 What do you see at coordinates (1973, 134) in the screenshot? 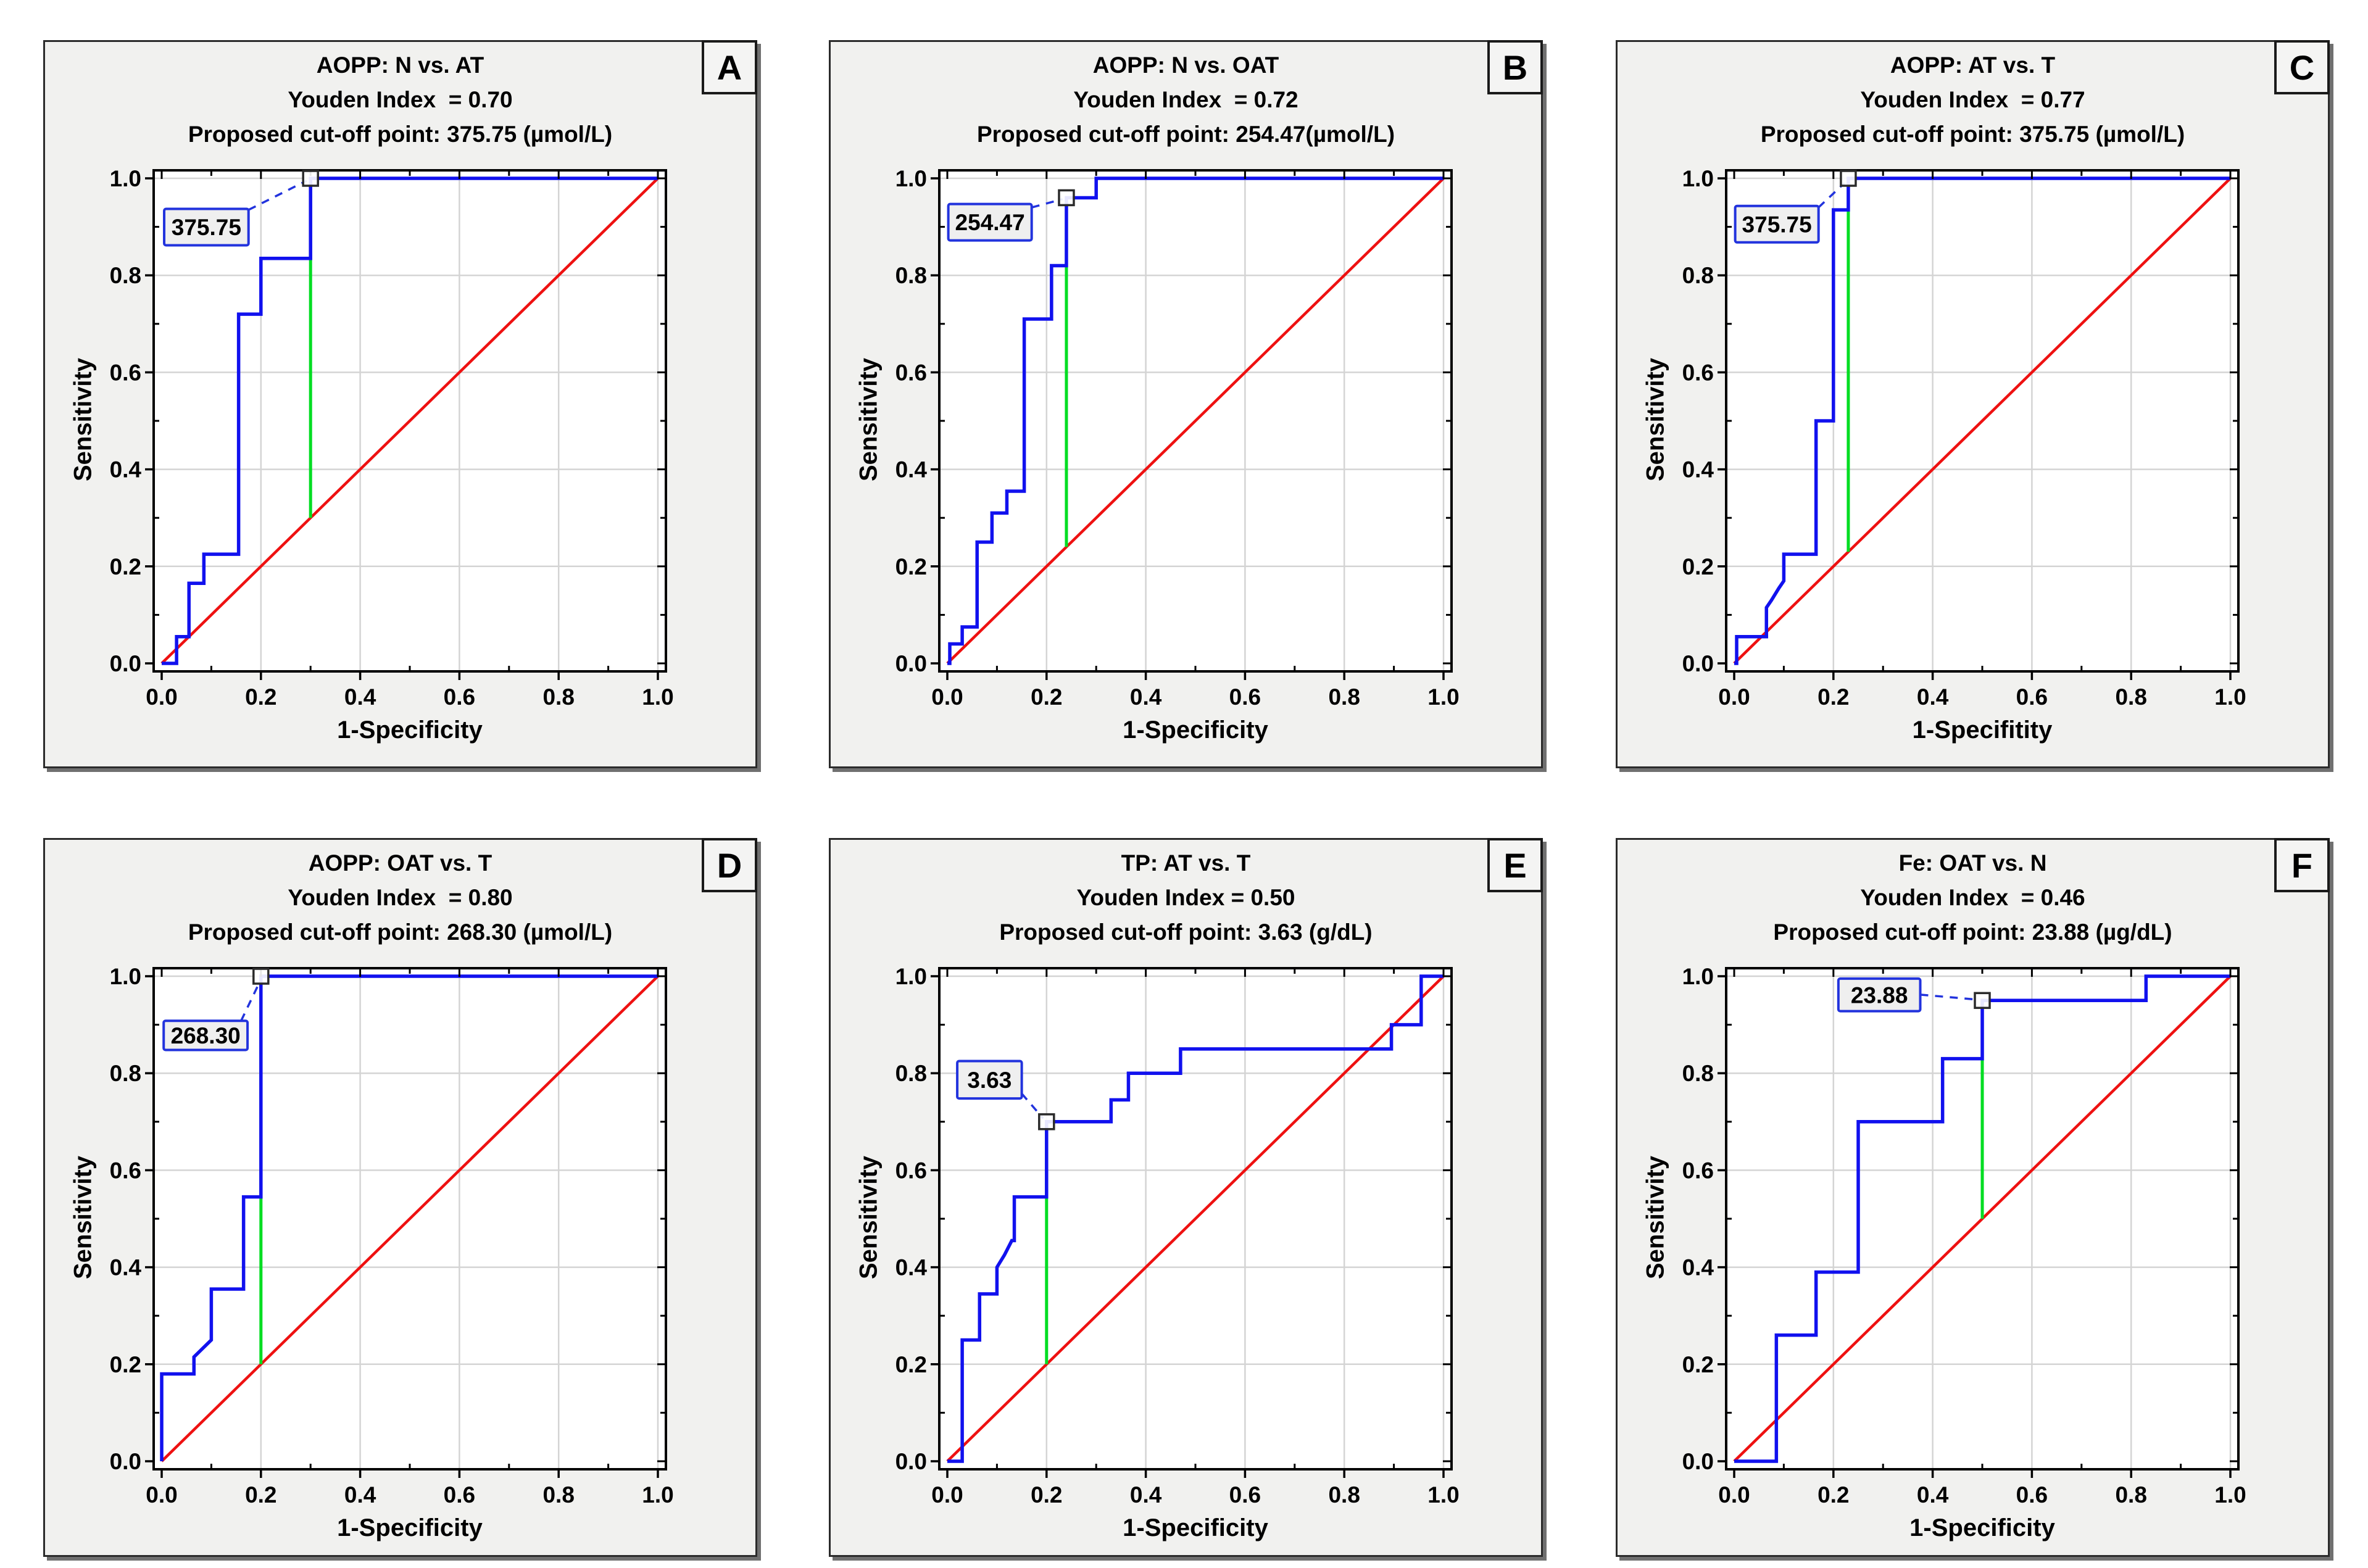
I see `cutoff-point-line: Proposed cut-off point: 375.75 (µmol/L)` at bounding box center [1973, 134].